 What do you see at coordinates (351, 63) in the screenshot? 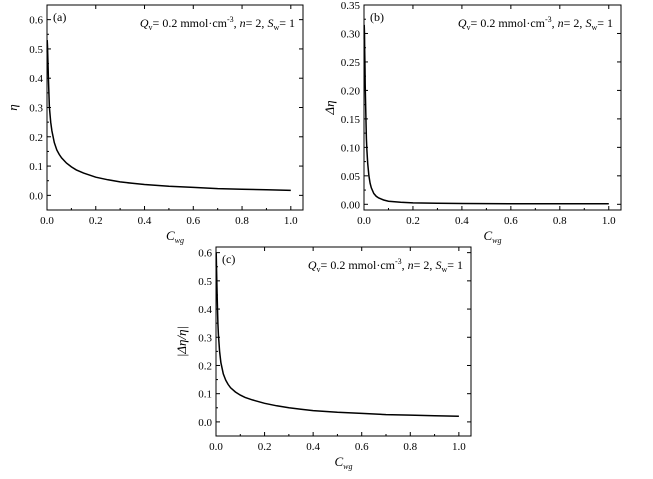
I see `y-tick-label: 0.25` at bounding box center [351, 63].